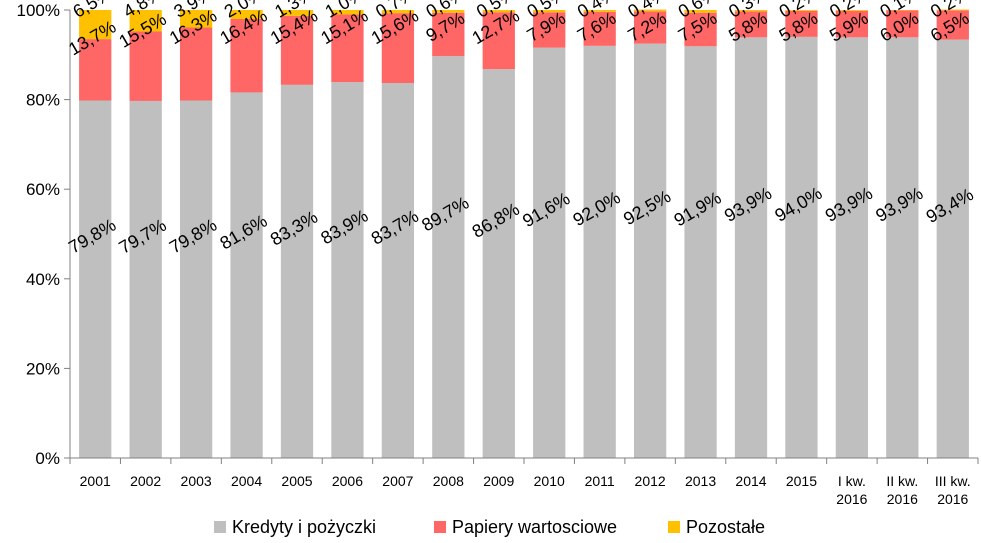 Image resolution: width=981 pixels, height=543 pixels. What do you see at coordinates (902, 490) in the screenshot?
I see `x-tick-label: II kw. 2016` at bounding box center [902, 490].